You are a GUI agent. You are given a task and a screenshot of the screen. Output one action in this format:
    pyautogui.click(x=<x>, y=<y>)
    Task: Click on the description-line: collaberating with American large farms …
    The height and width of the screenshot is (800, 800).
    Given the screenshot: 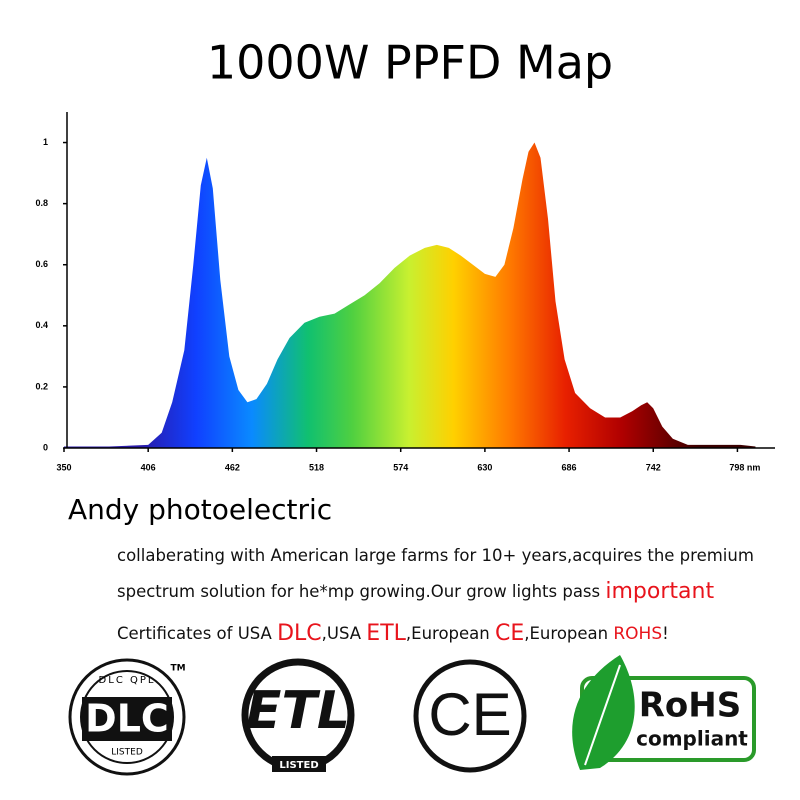 What is the action you would take?
    pyautogui.click(x=435, y=555)
    